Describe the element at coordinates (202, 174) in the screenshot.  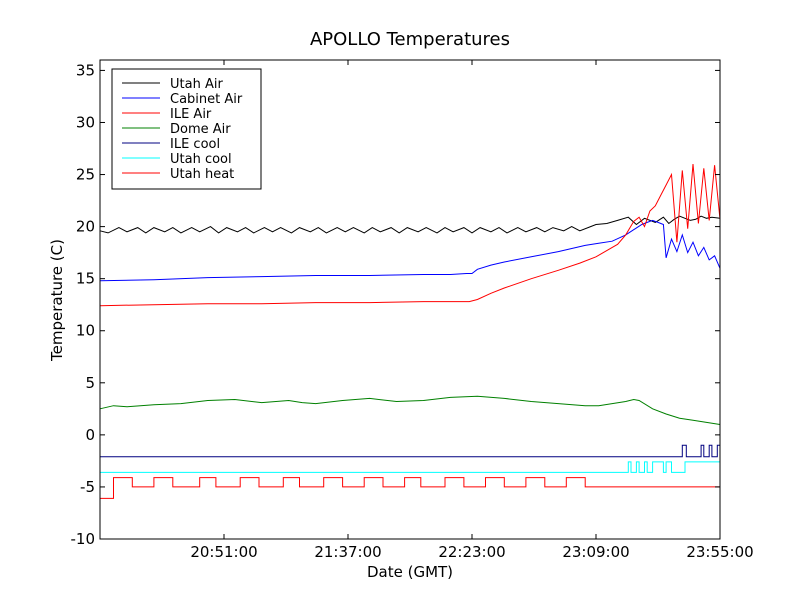
I see `legend-label: Utah heat` at that location.